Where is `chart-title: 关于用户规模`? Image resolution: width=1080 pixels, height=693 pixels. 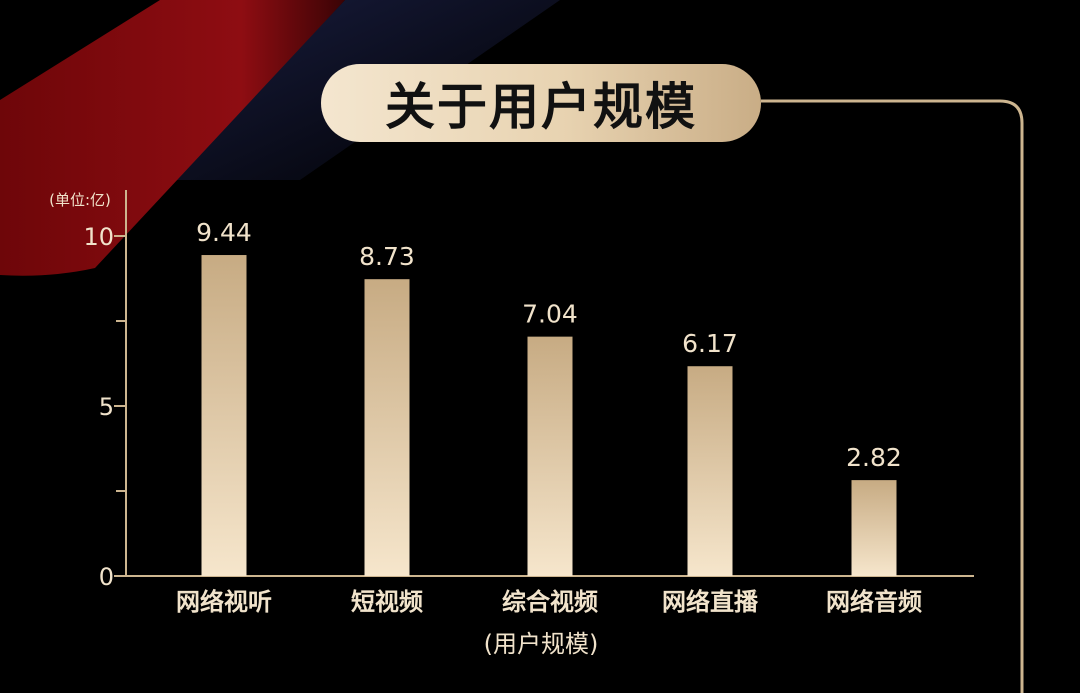 chart-title: 关于用户规模 is located at coordinates (541, 107).